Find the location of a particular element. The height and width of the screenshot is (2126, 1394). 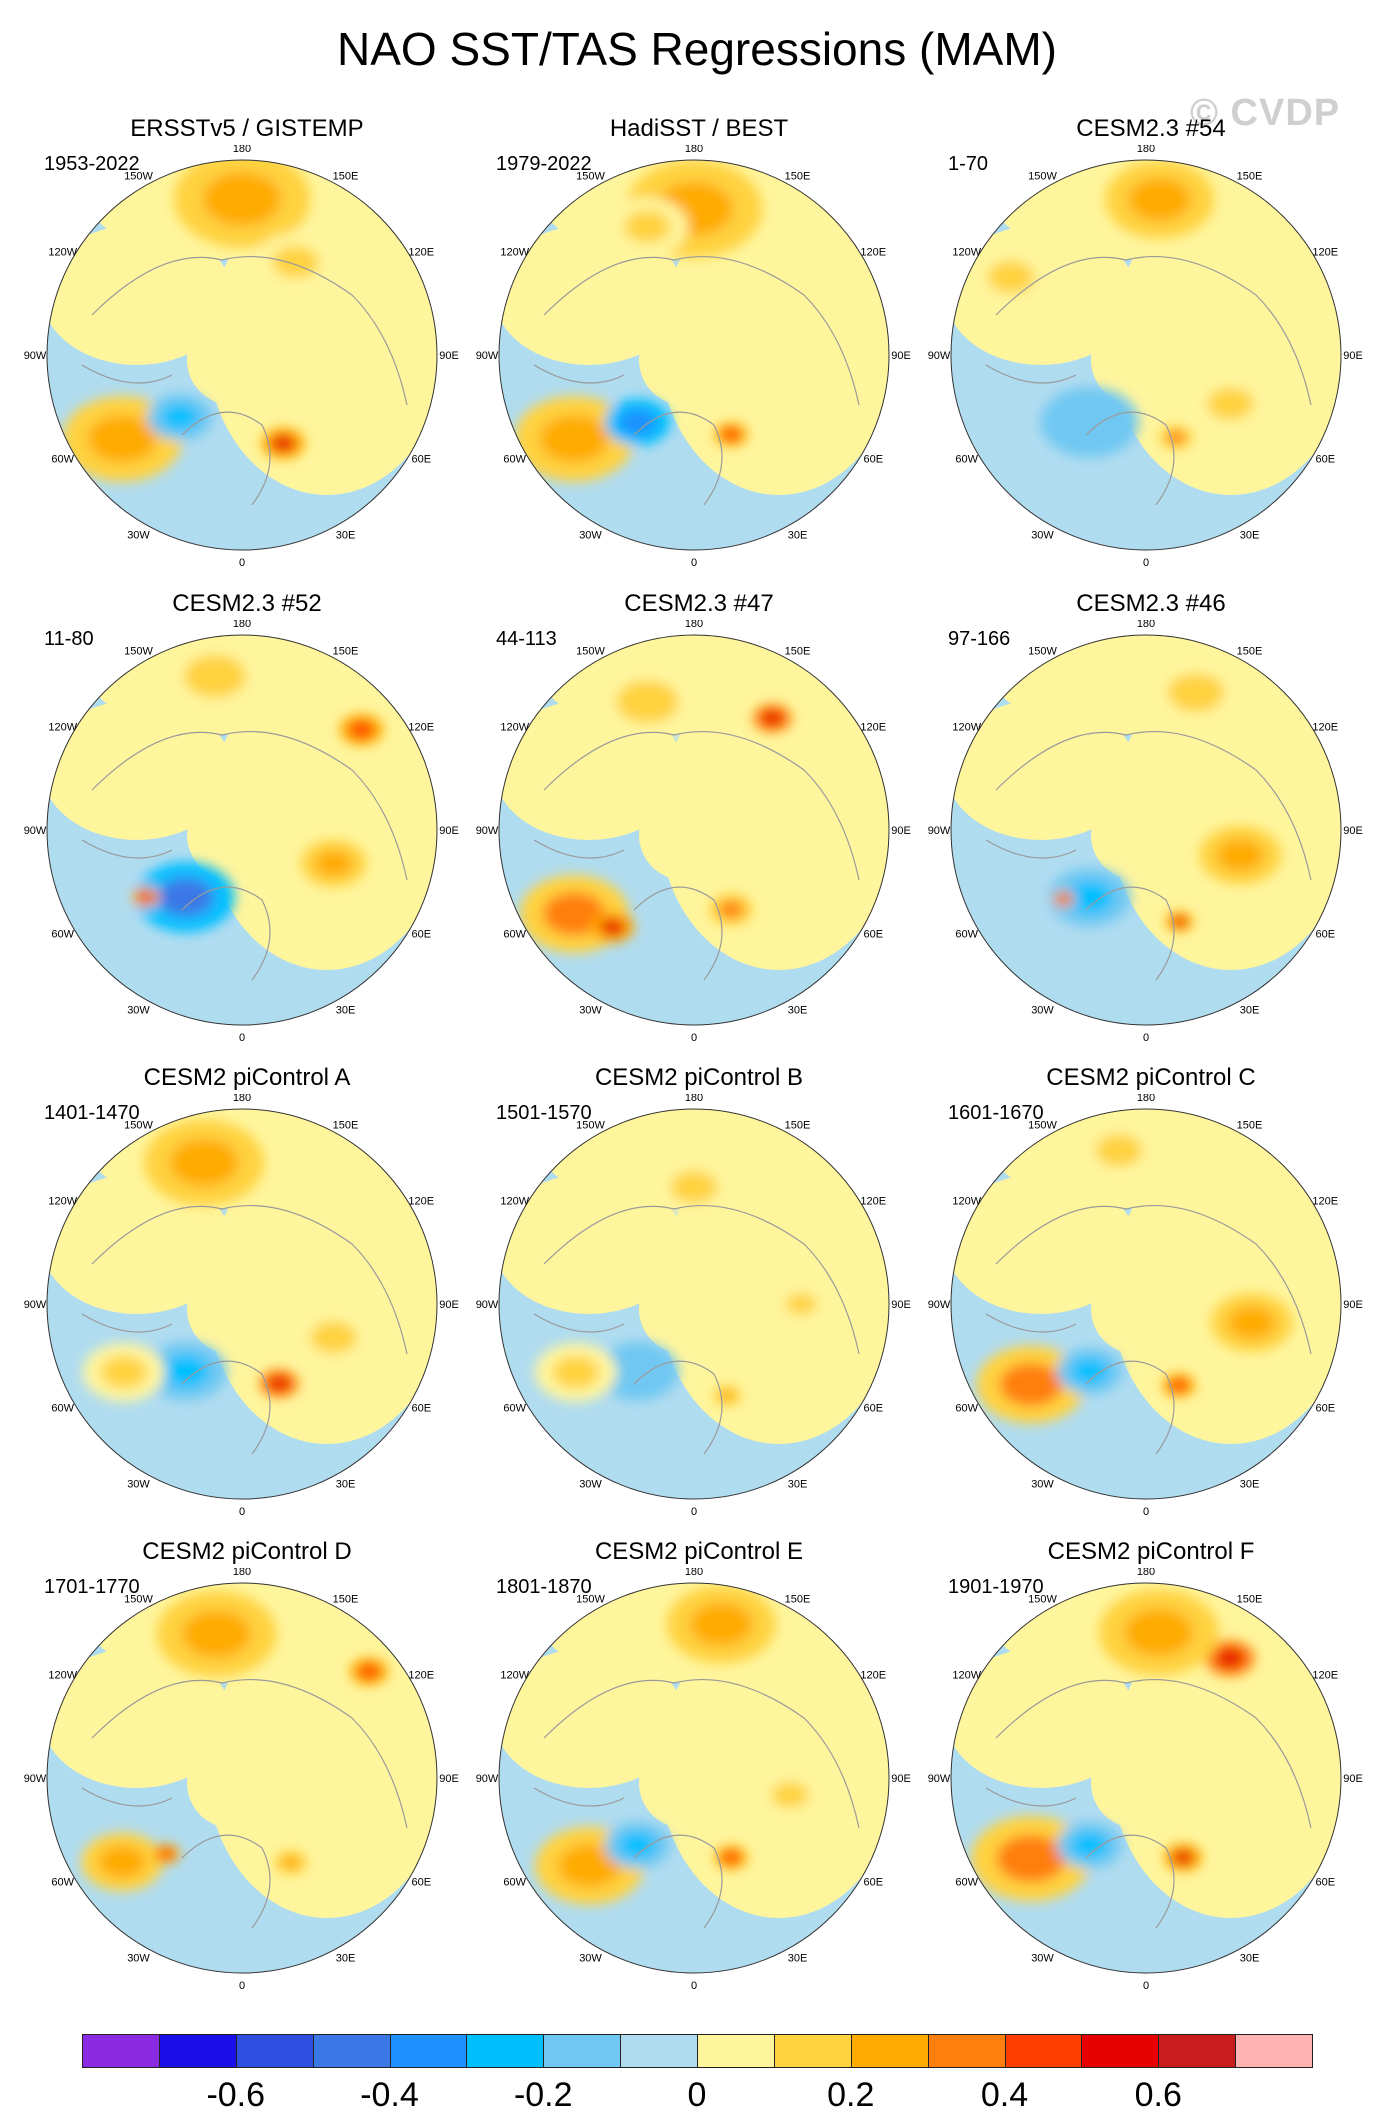

panel-title: CESM2 piControl A is located at coordinates (247, 1077).